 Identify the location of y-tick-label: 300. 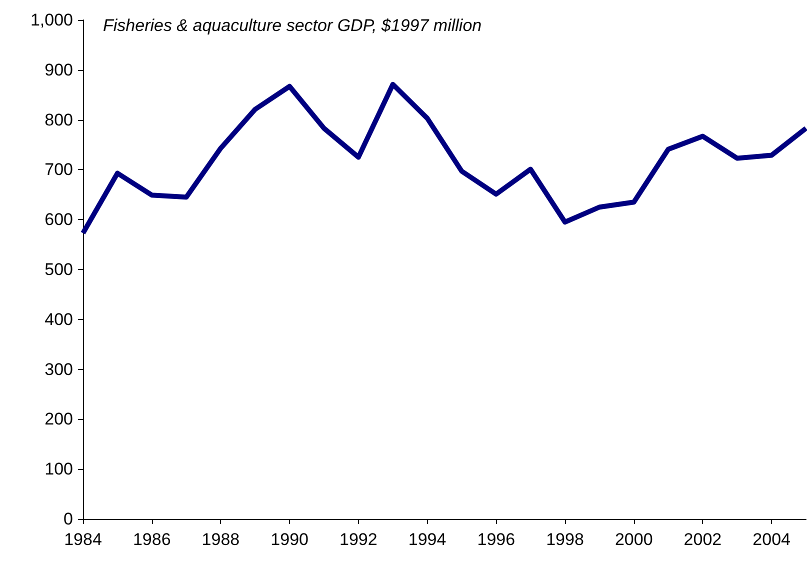
(58, 369).